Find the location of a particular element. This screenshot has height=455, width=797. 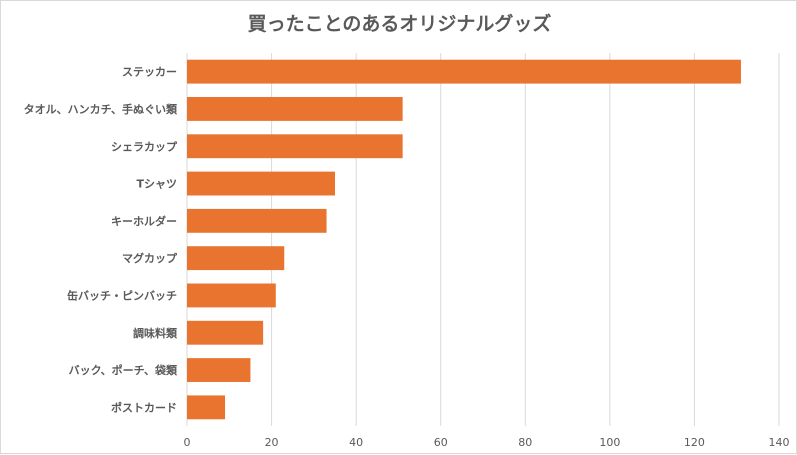

category-label: ポストカード is located at coordinates (144, 407).